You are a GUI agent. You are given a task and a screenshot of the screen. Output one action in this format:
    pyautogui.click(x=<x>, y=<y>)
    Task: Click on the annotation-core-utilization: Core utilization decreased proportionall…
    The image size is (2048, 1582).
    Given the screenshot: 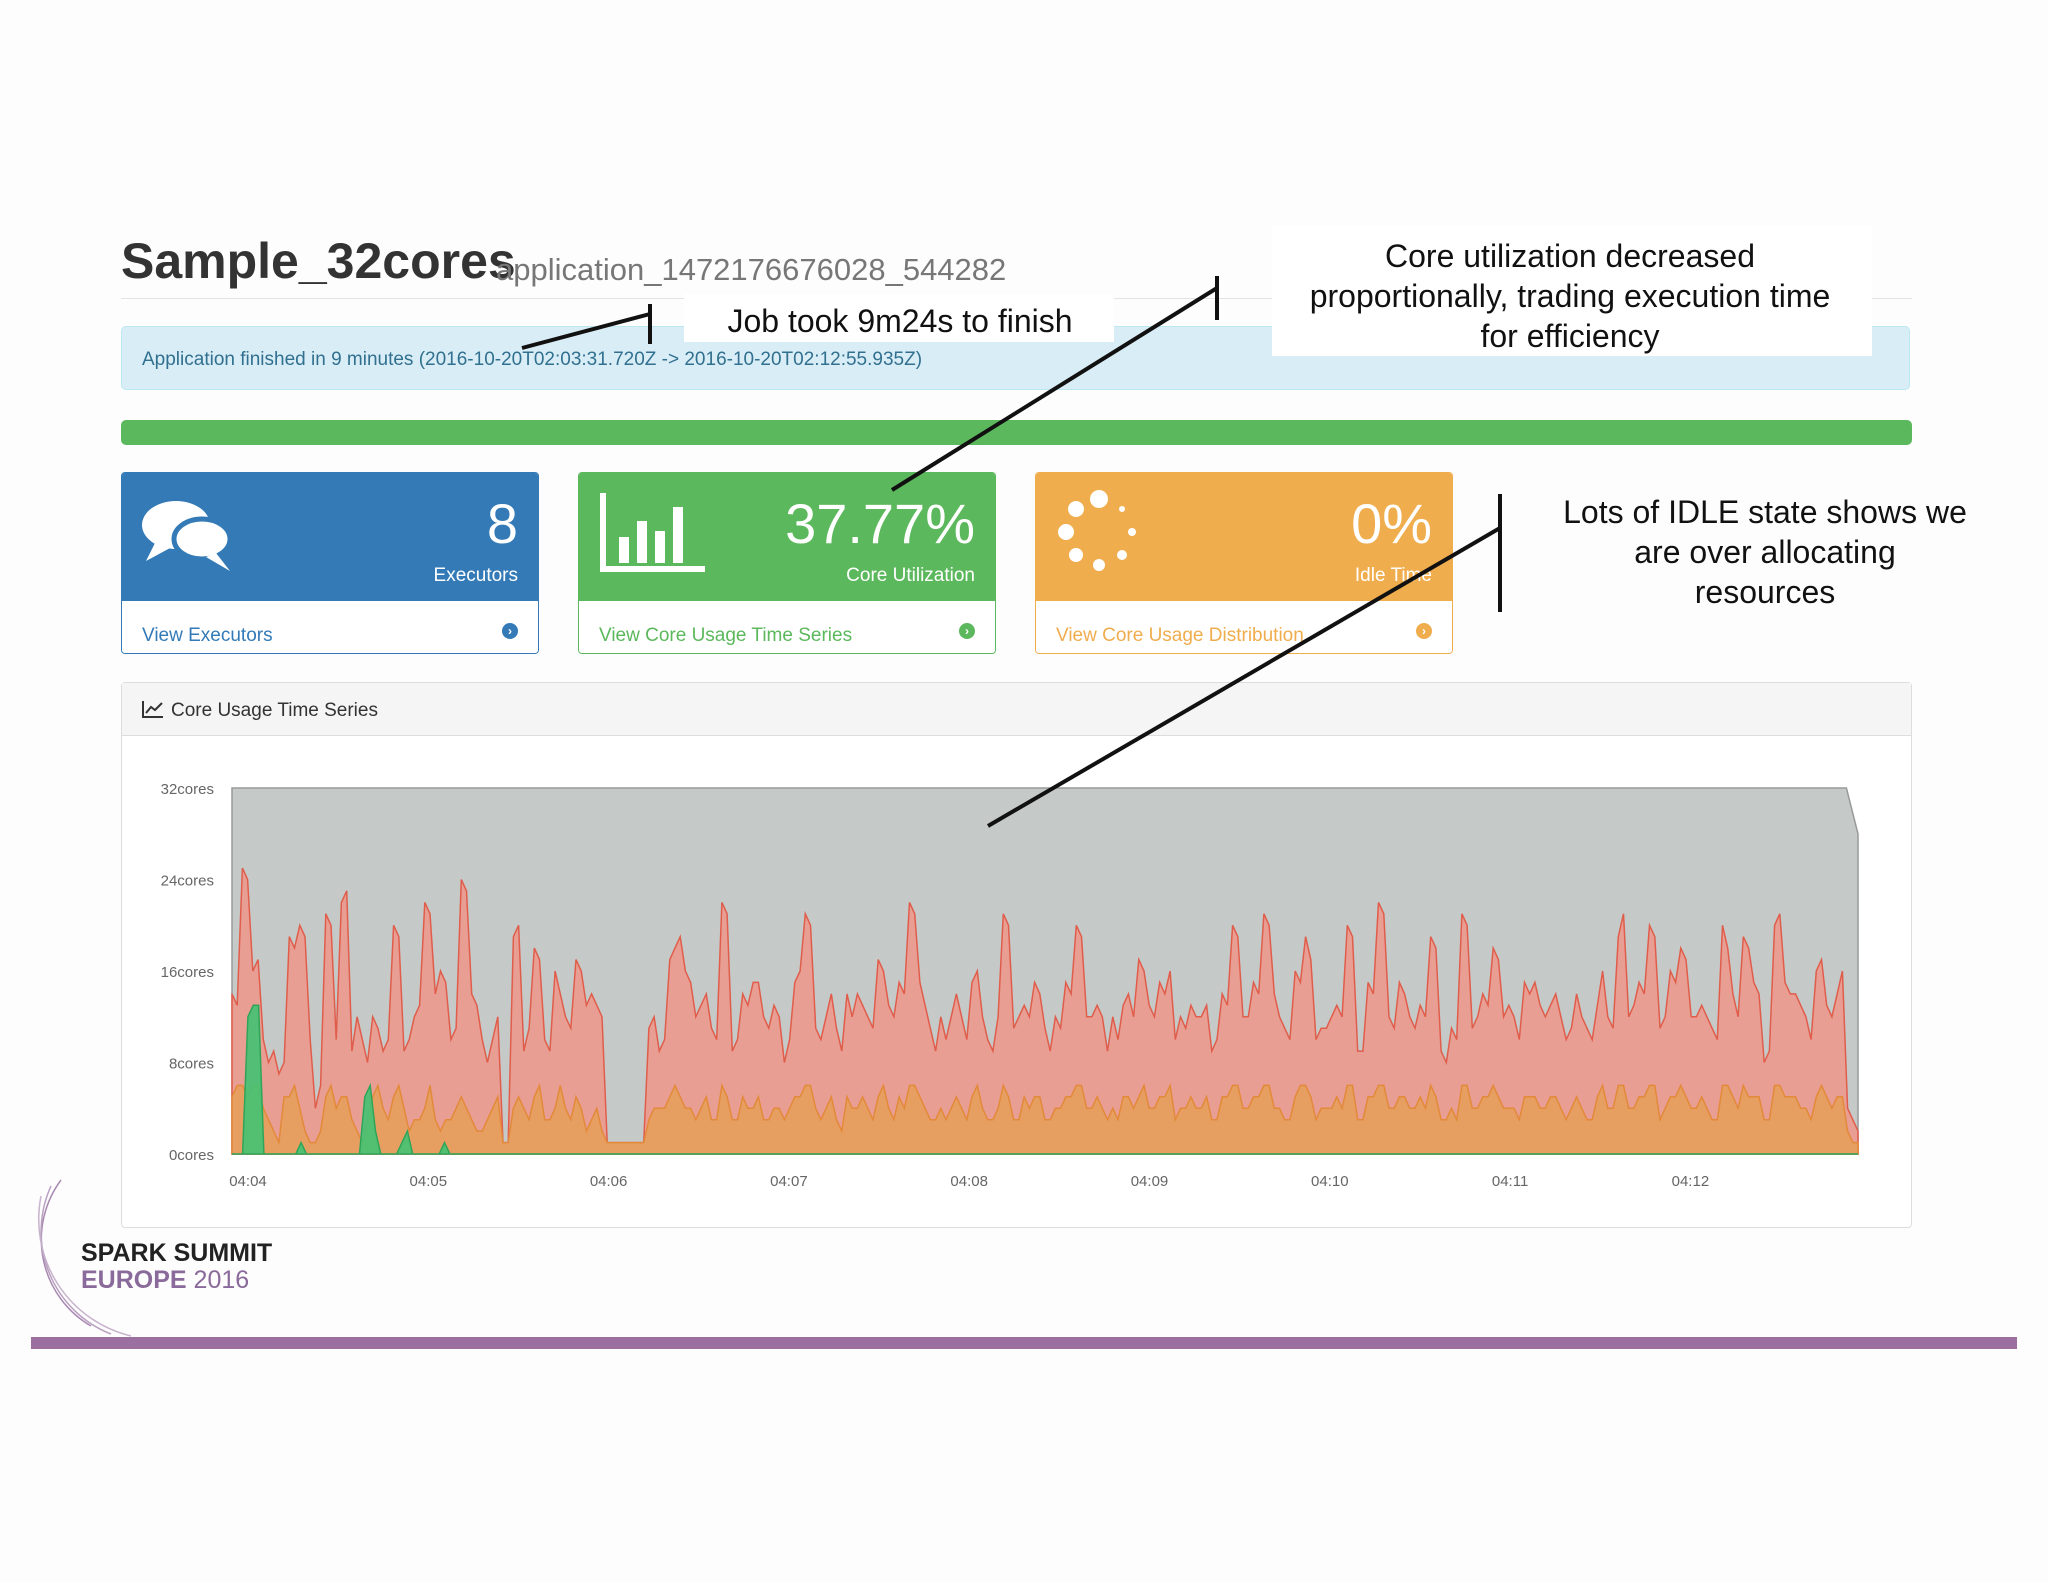 What is the action you would take?
    pyautogui.click(x=1570, y=296)
    